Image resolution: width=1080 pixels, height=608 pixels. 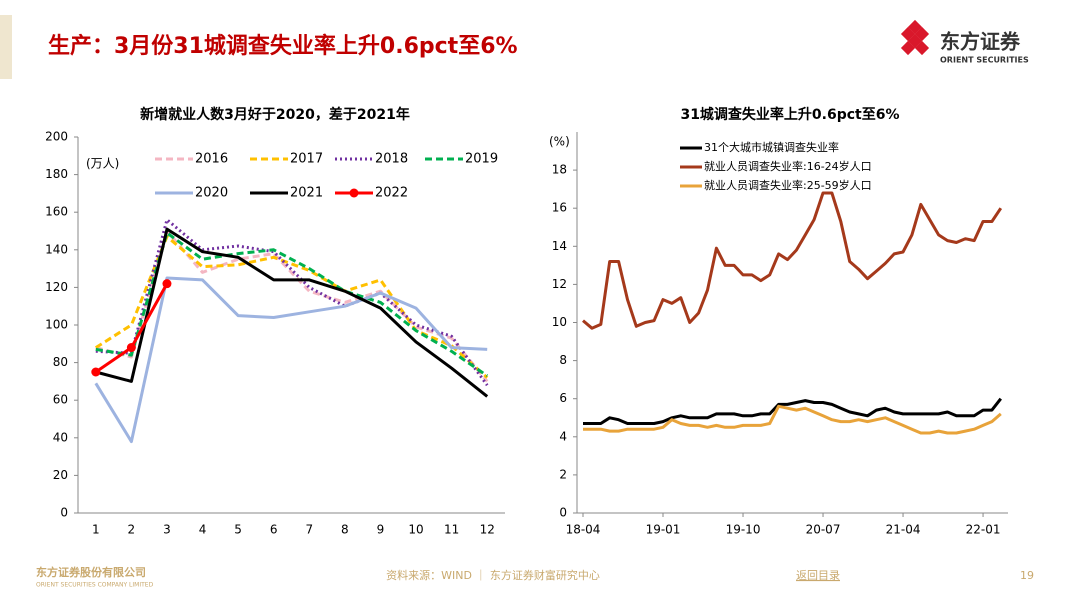 What do you see at coordinates (563, 398) in the screenshot?
I see `y-tick-label: 6` at bounding box center [563, 398].